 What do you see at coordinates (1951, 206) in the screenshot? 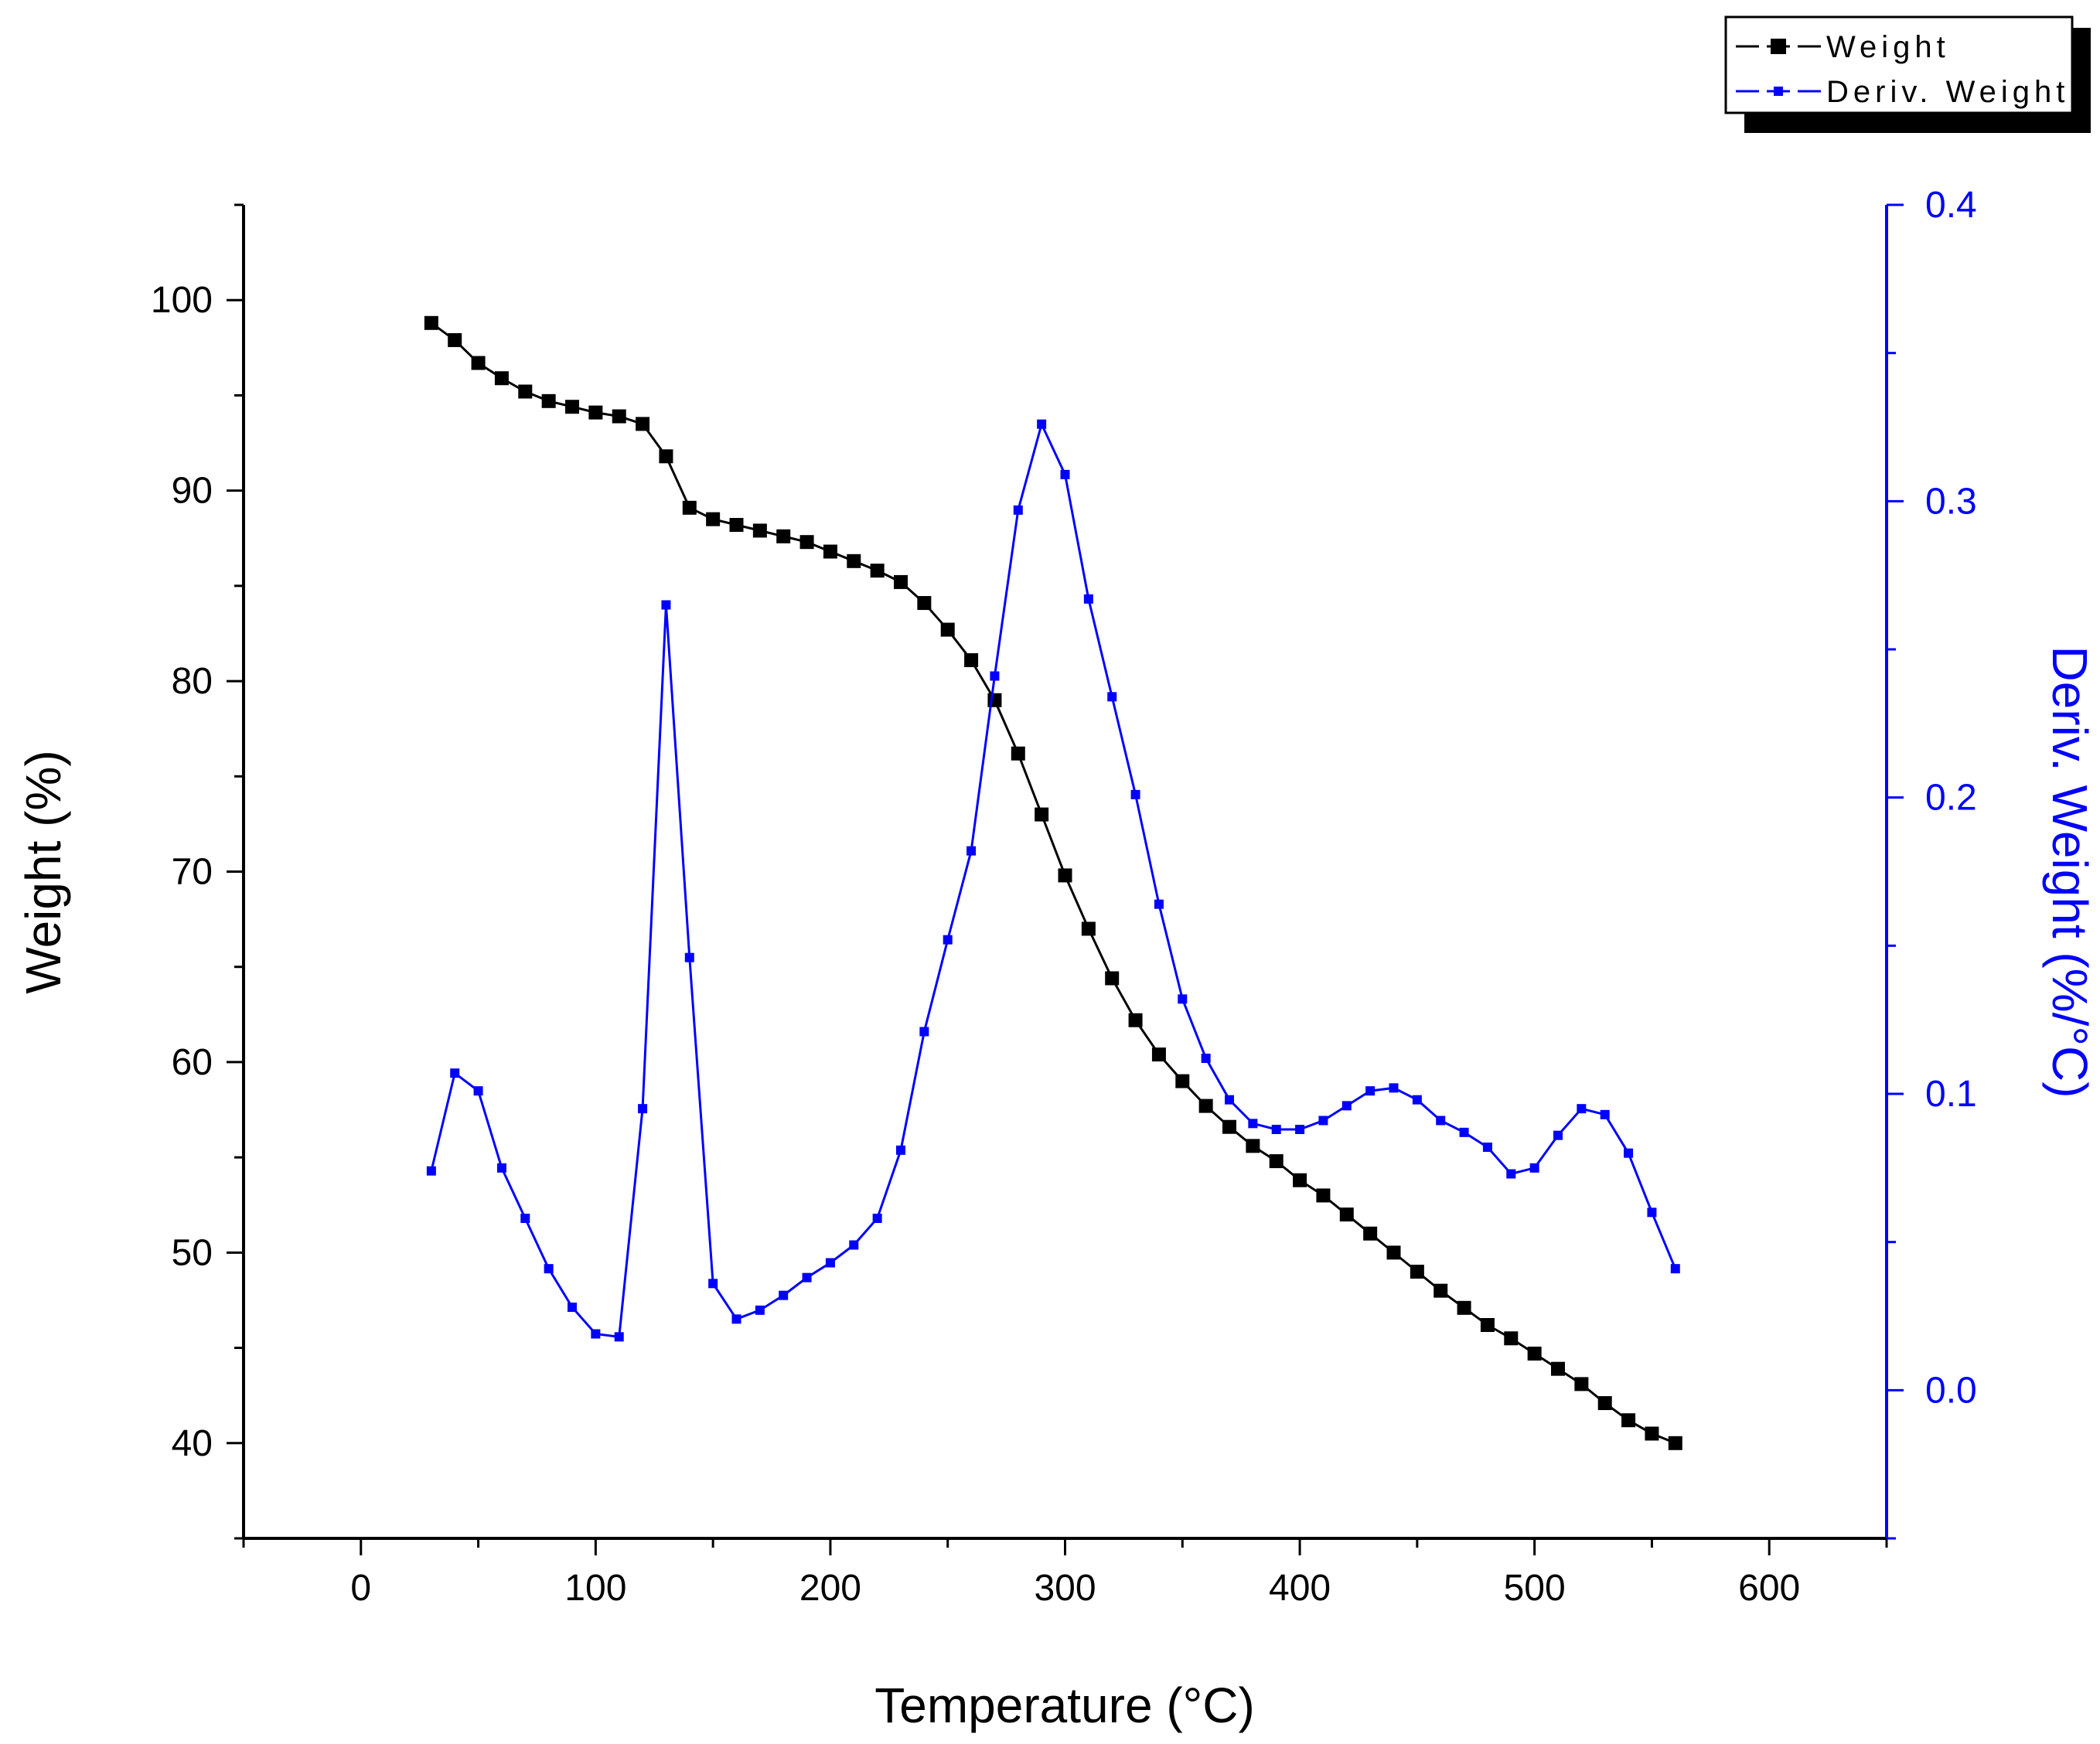
I see `y-right-tick-label: 0.4` at bounding box center [1951, 206].